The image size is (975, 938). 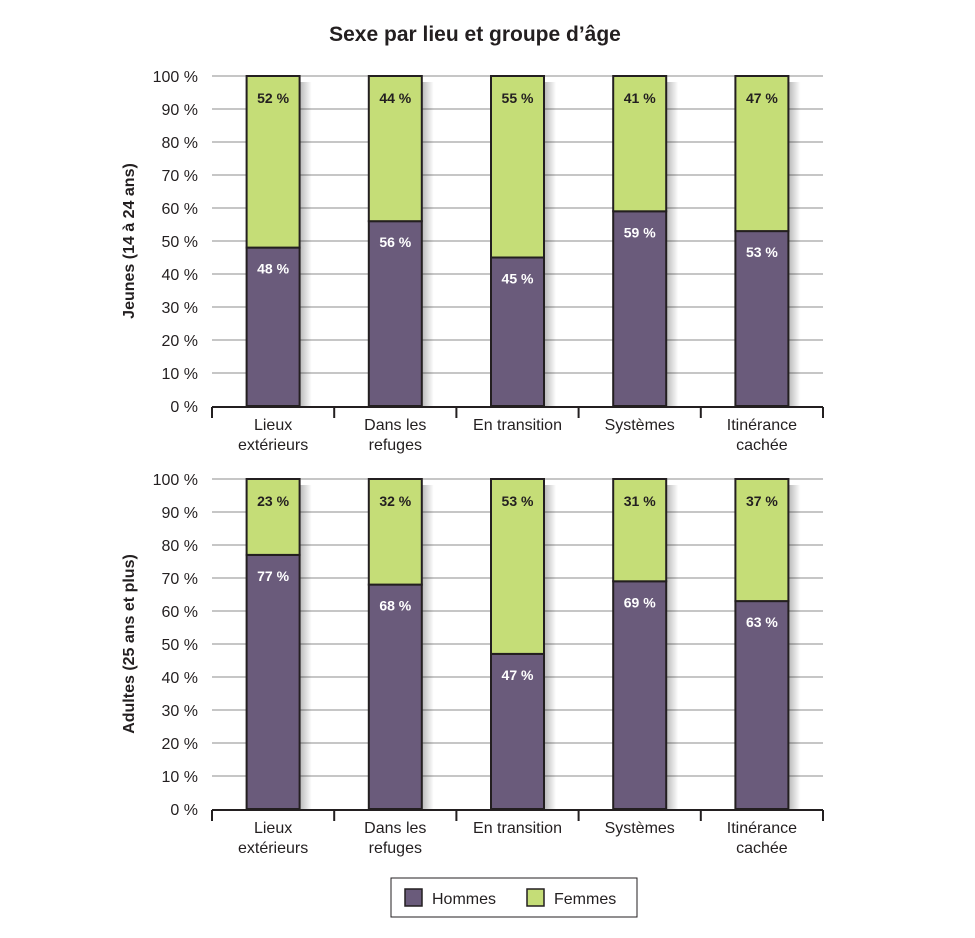 I want to click on legend-label-femmes: Femmes, so click(x=585, y=899).